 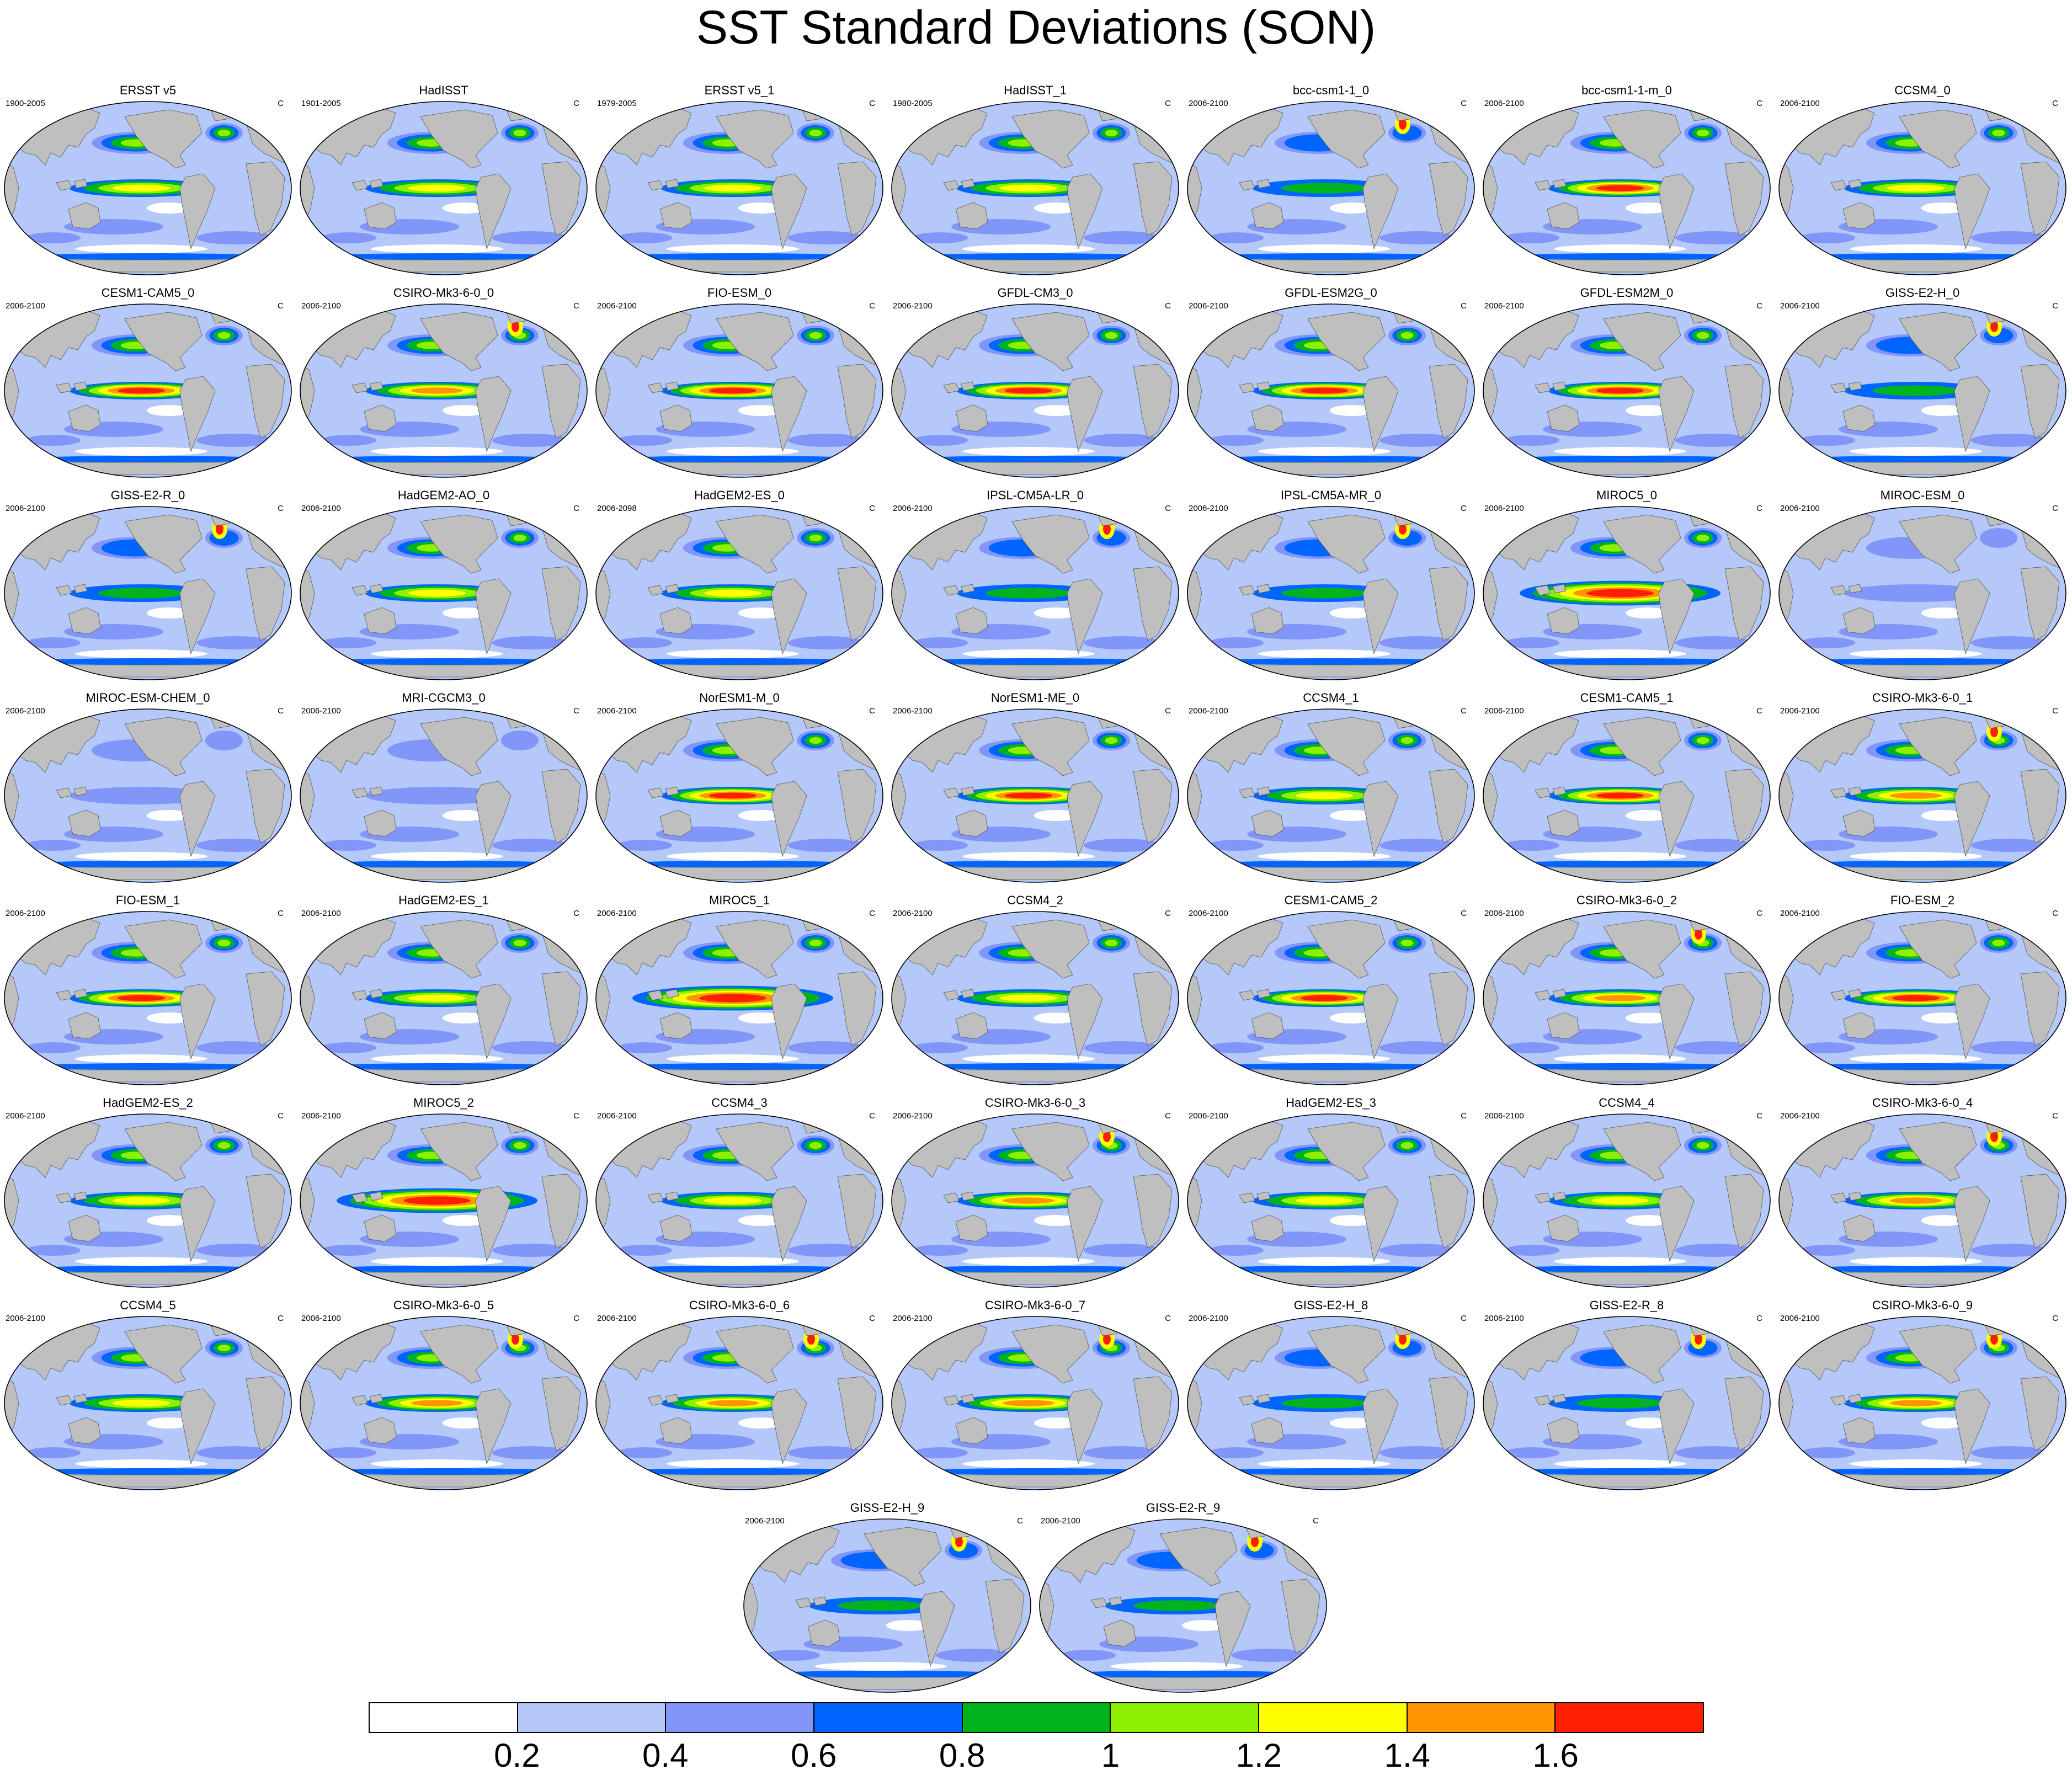 What do you see at coordinates (962, 1755) in the screenshot?
I see `colorbar-tick-label: 0.8` at bounding box center [962, 1755].